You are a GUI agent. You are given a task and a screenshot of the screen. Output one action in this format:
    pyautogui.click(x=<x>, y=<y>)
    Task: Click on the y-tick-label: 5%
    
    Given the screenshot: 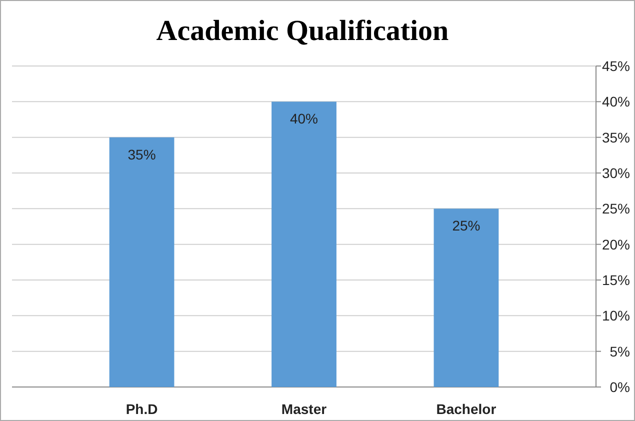 What is the action you would take?
    pyautogui.click(x=620, y=351)
    